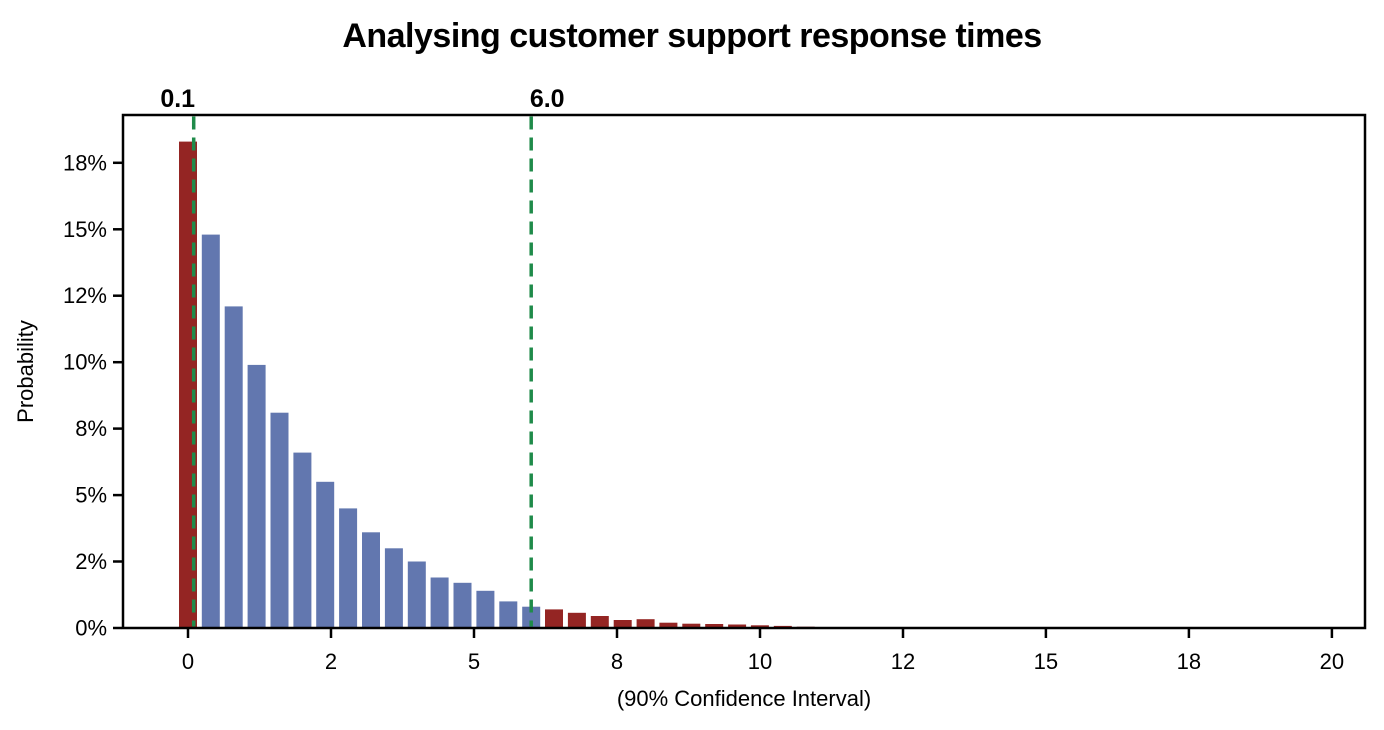  What do you see at coordinates (1046, 661) in the screenshot?
I see `x-tick-label: 15` at bounding box center [1046, 661].